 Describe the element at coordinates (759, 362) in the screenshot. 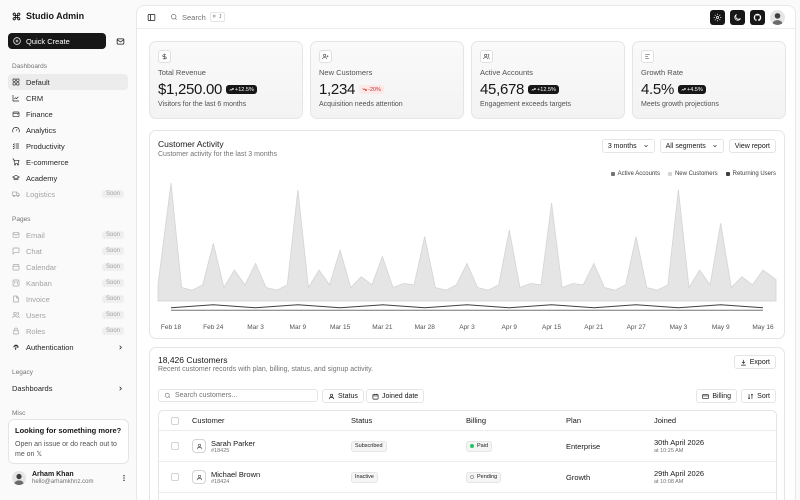

I see `export-label: Export` at that location.